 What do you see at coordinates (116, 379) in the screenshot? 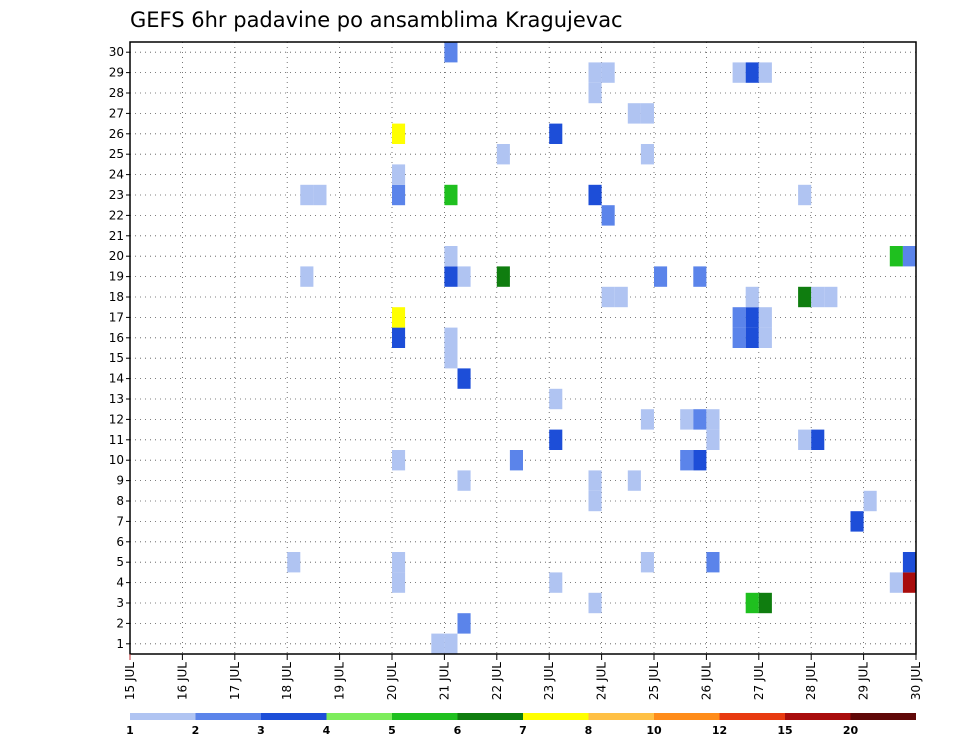
I see `y-tick-label: 14` at bounding box center [116, 379].